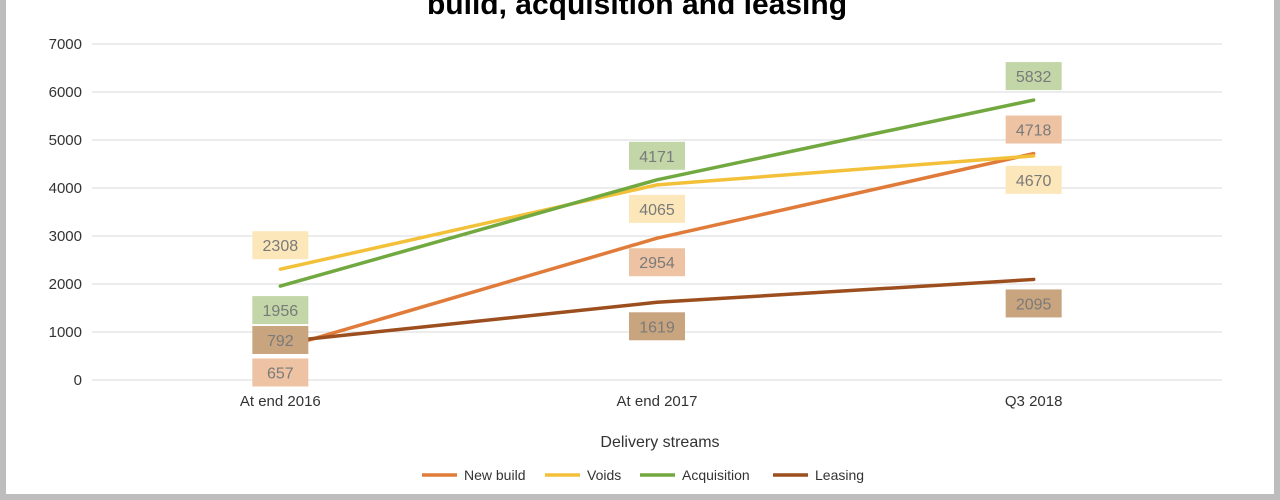  Describe the element at coordinates (65, 332) in the screenshot. I see `y-tick-label: 1000` at that location.